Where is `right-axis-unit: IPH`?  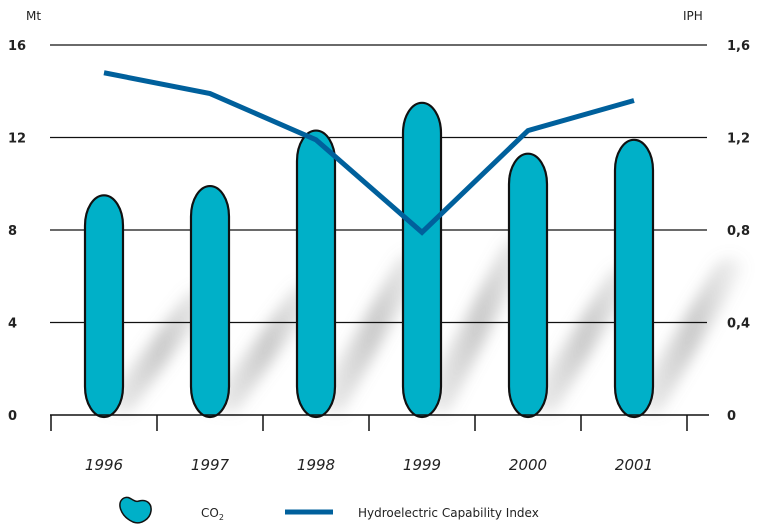
right-axis-unit: IPH is located at coordinates (693, 16).